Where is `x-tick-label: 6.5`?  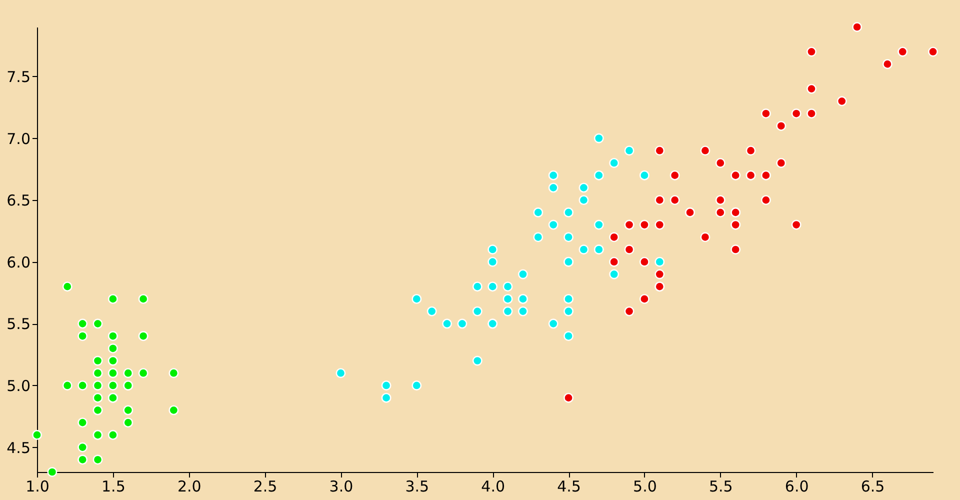
x-tick-label: 6.5 is located at coordinates (872, 487).